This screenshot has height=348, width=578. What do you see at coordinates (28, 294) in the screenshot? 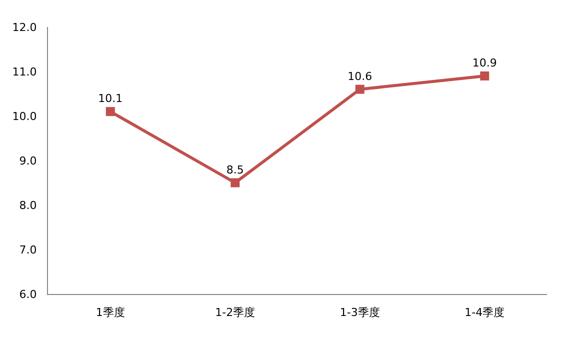
I see `y-tick-label: 6.0` at bounding box center [28, 294].